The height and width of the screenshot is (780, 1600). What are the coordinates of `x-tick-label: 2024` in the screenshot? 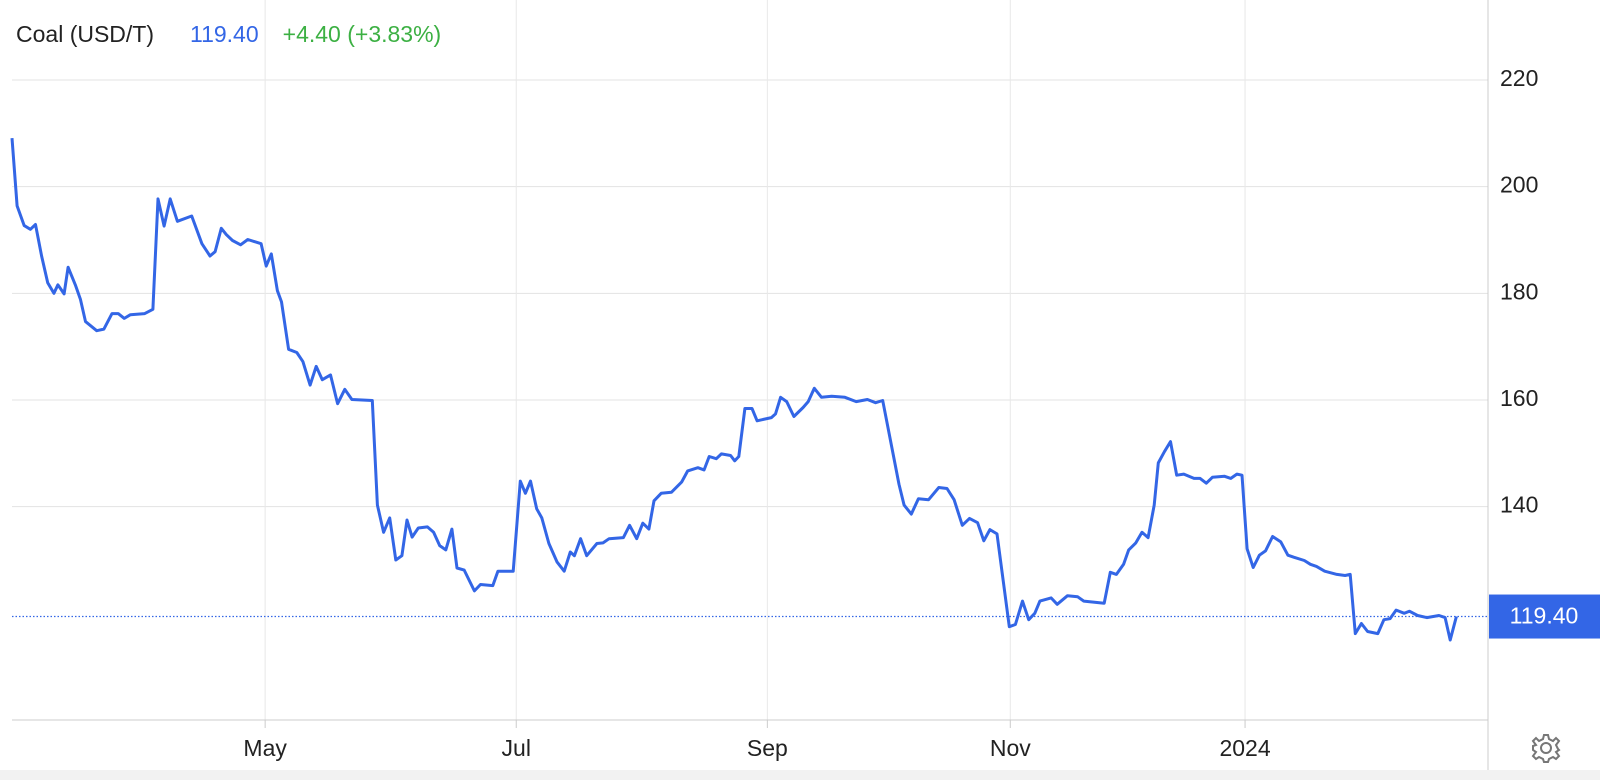 It's located at (1244, 748).